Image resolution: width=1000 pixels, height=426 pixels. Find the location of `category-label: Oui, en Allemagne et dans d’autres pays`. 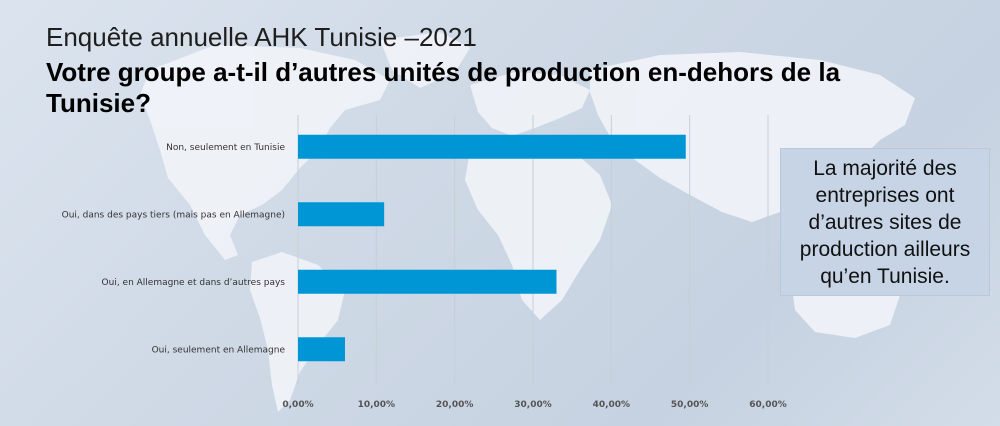

category-label: Oui, en Allemagne et dans d’autres pays is located at coordinates (194, 283).